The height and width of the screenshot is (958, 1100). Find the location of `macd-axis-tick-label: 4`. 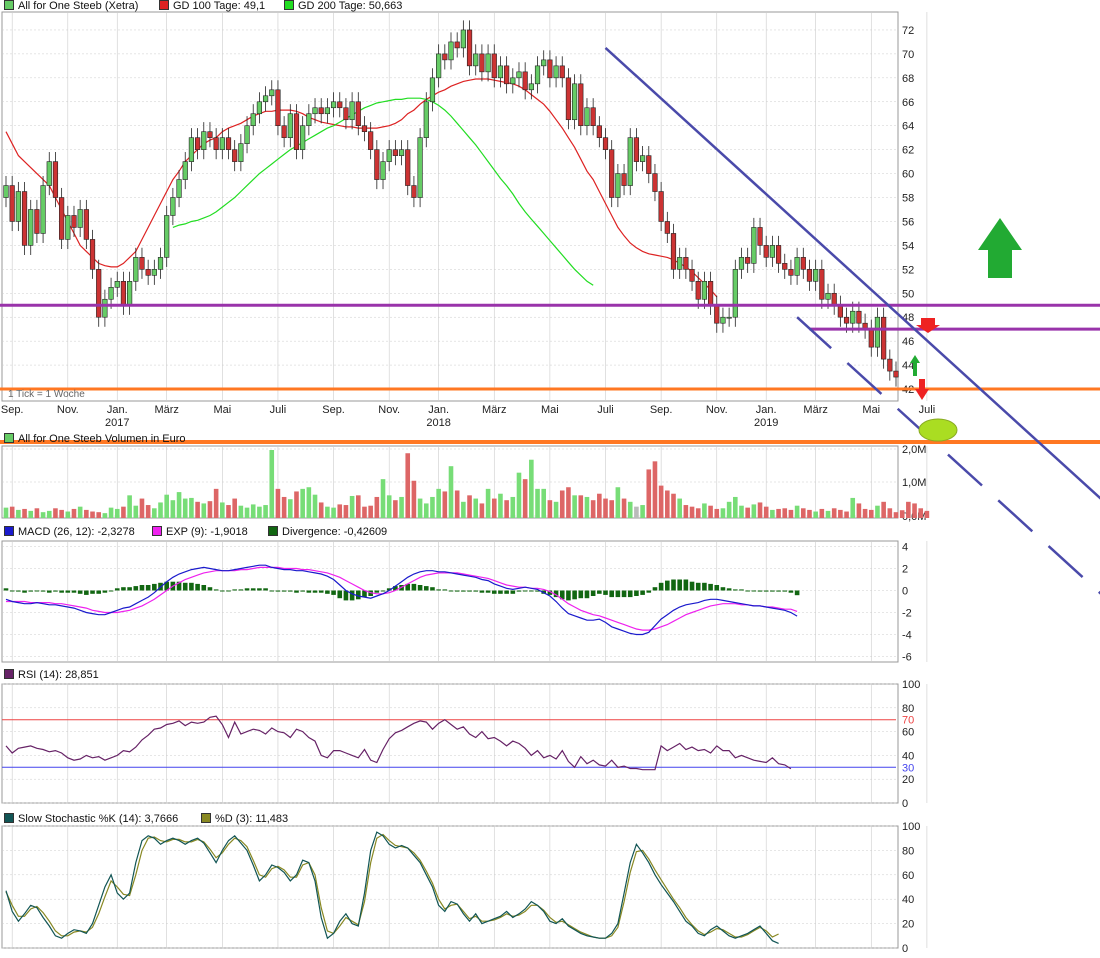

macd-axis-tick-label: 4 is located at coordinates (905, 548).